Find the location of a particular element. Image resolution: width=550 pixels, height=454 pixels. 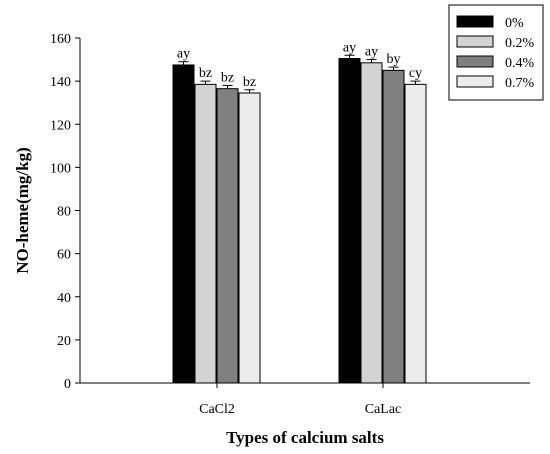

y-tick-label: 80 is located at coordinates (64, 212).